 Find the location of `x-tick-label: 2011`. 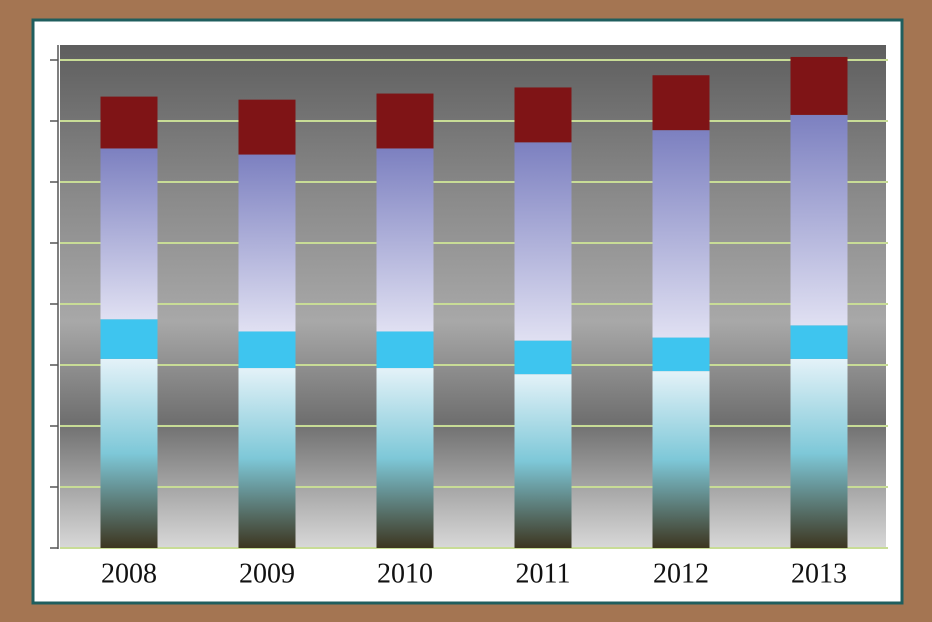

x-tick-label: 2011 is located at coordinates (543, 573).